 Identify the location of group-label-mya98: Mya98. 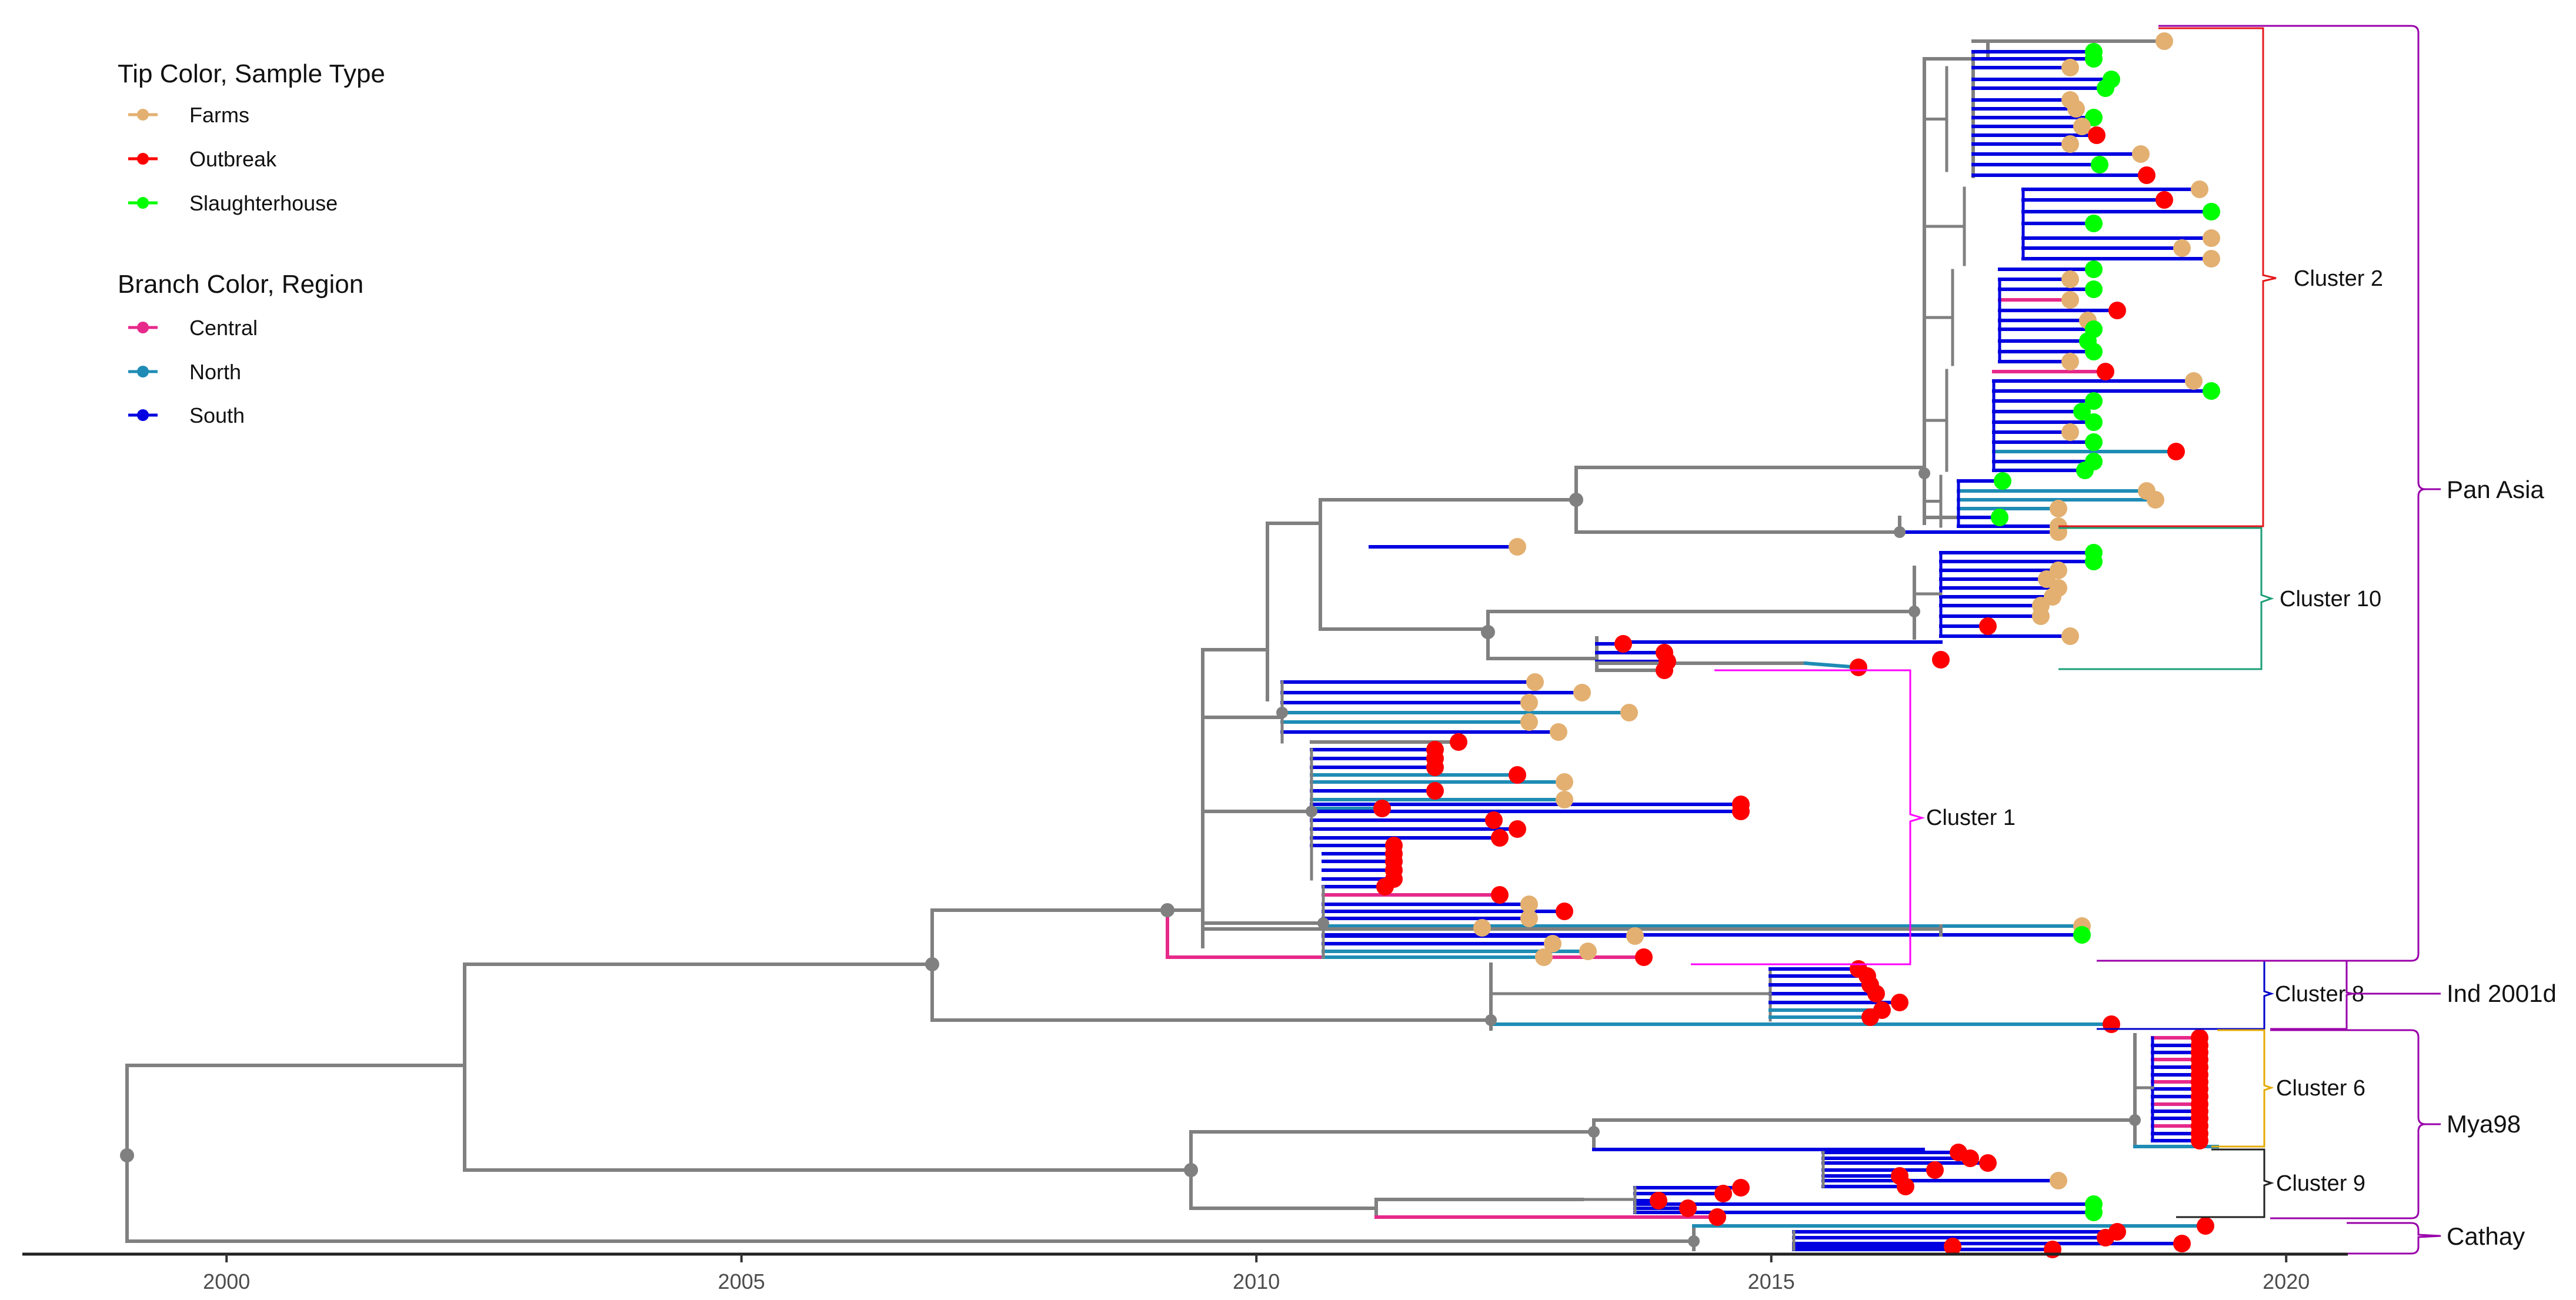
(2484, 1124).